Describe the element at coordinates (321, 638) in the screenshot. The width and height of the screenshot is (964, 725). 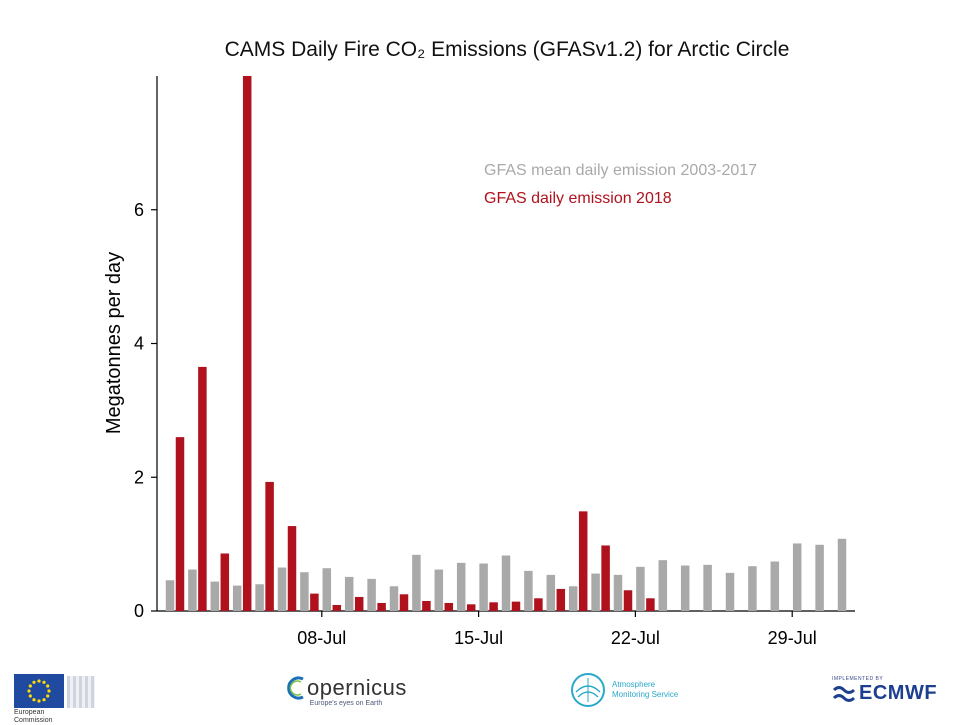
I see `x-tick-label: 08-Jul` at that location.